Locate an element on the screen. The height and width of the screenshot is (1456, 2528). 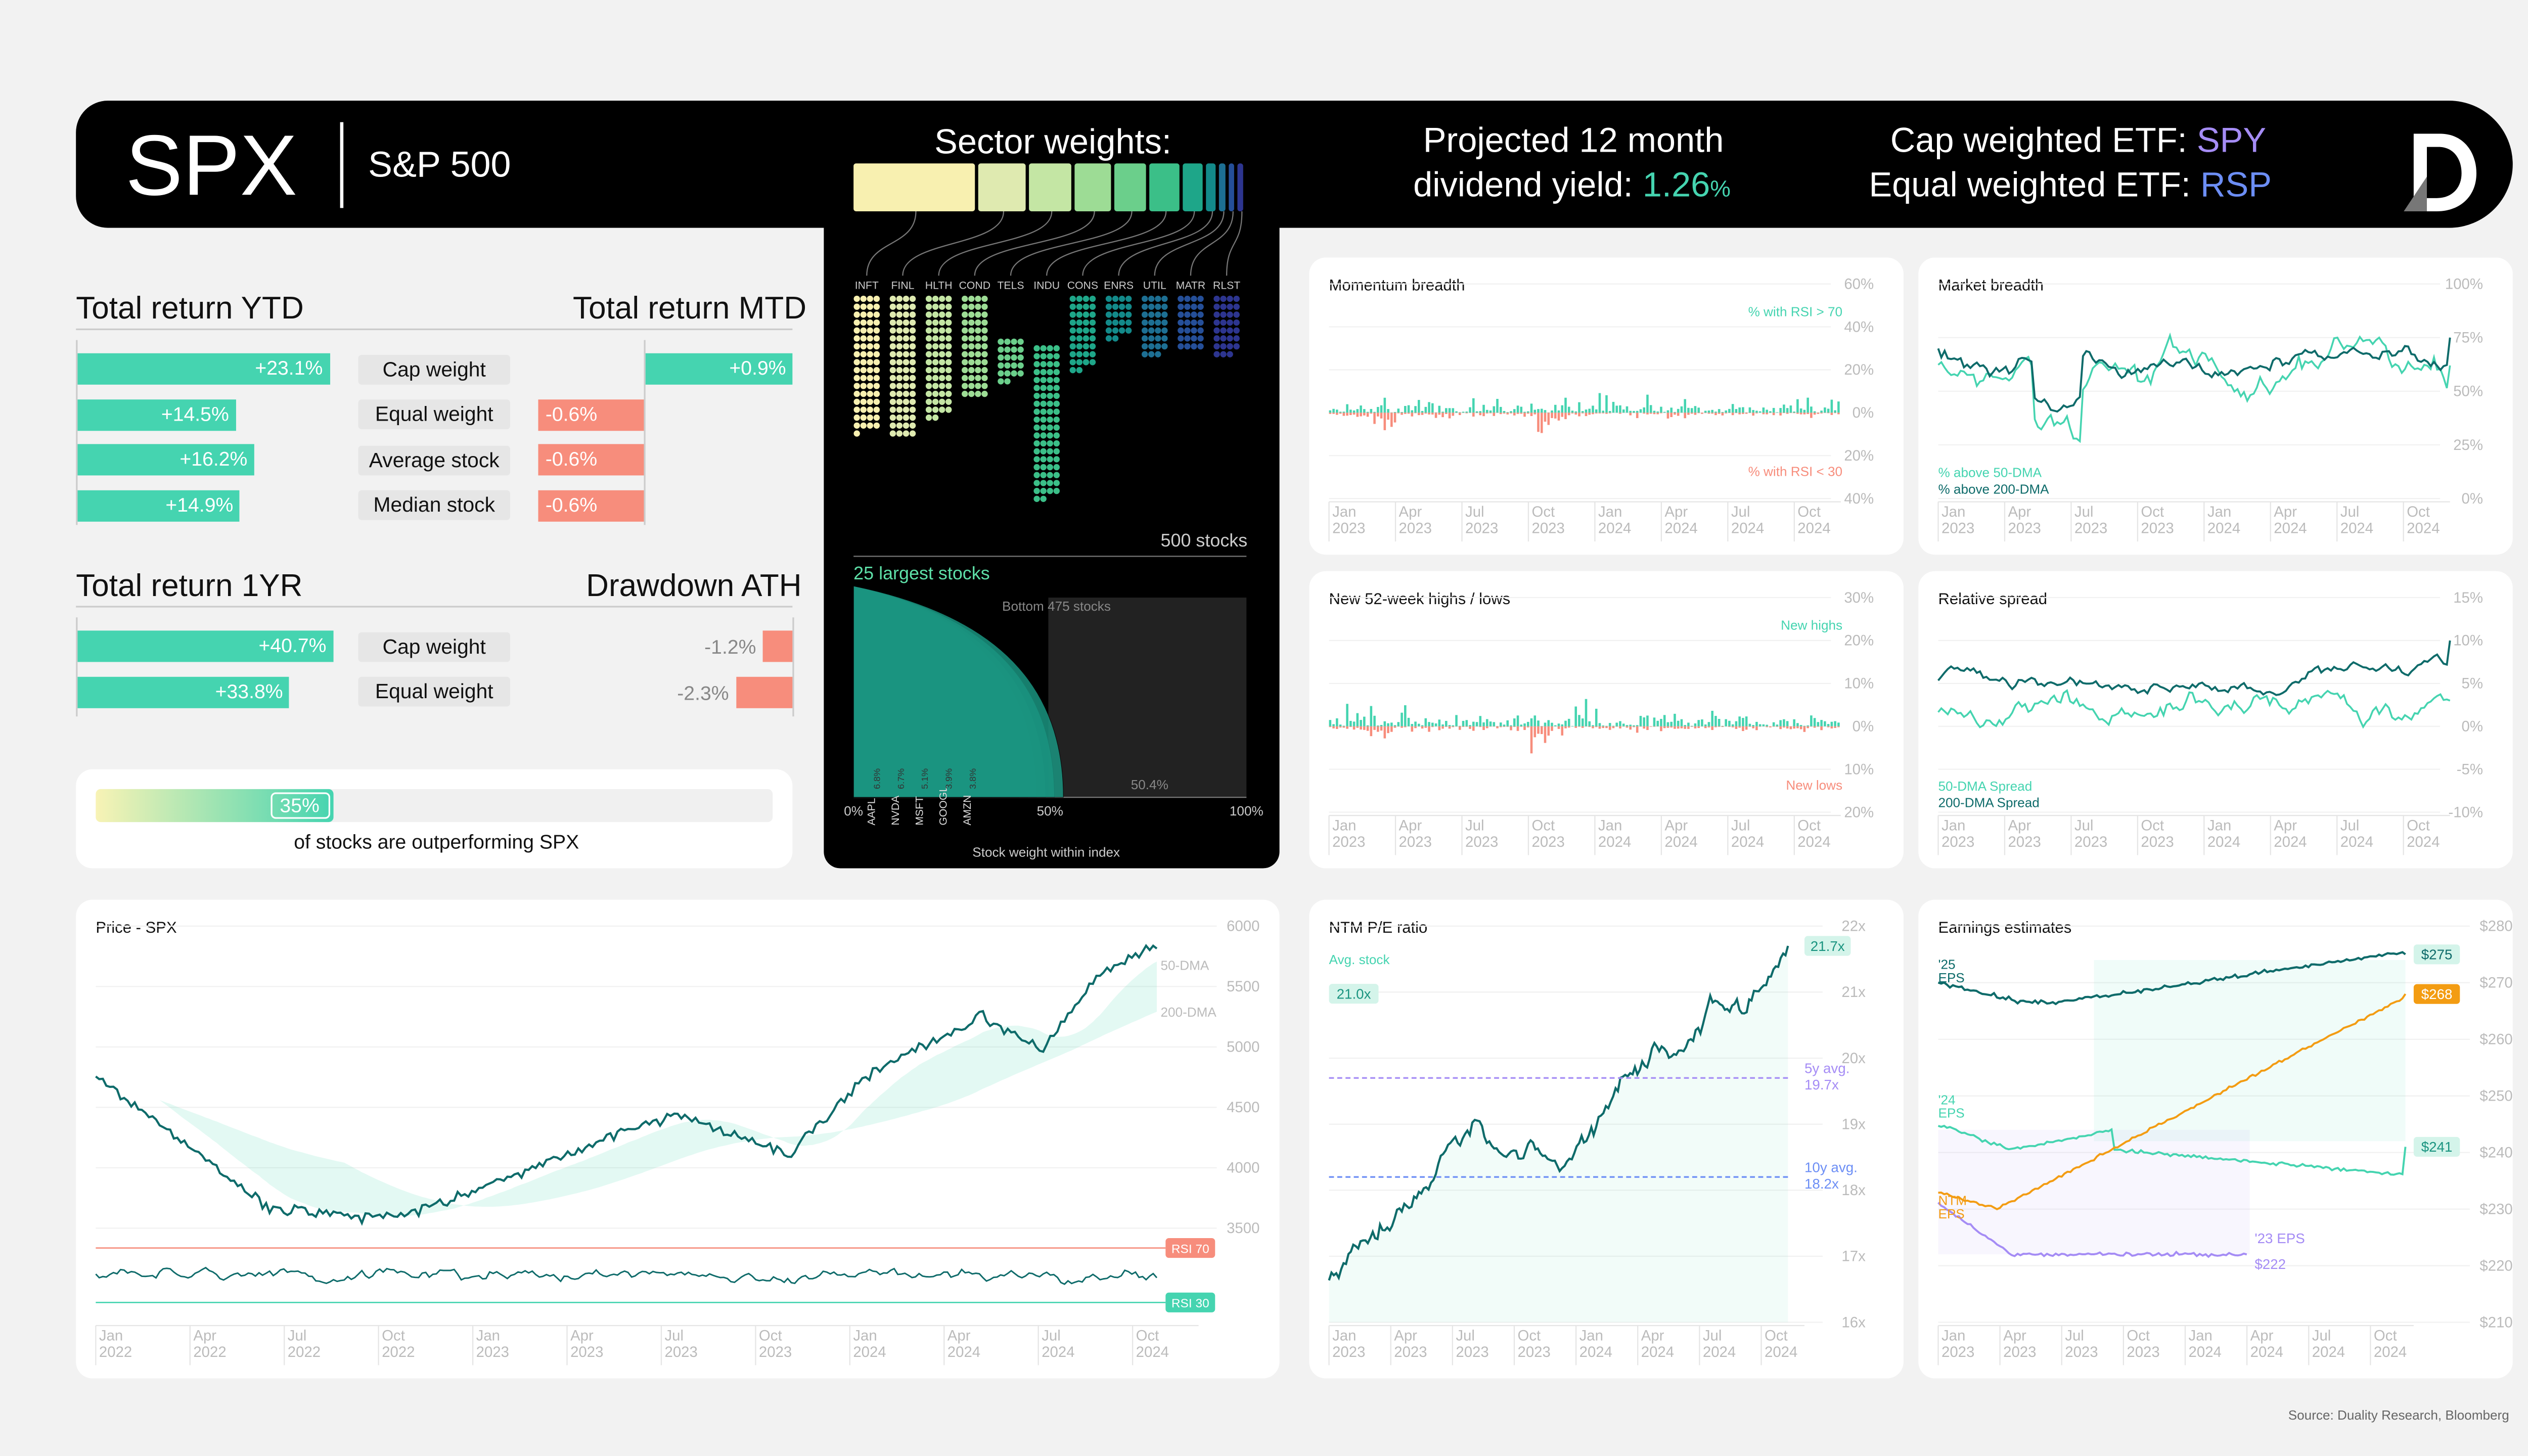
last-pe-value: 21.7x is located at coordinates (1828, 946).